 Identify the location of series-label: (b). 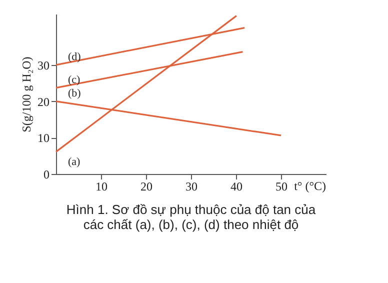
(75, 93).